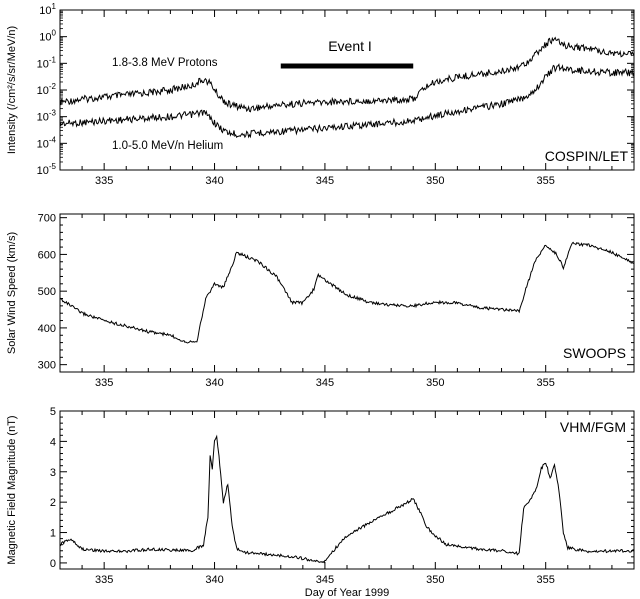 Image resolution: width=640 pixels, height=599 pixels. Describe the element at coordinates (47, 116) in the screenshot. I see `y-tick-label: 10⁻³` at that location.